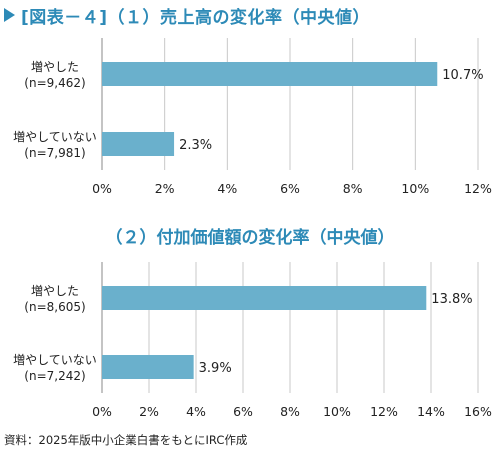 This screenshot has height=454, width=500. I want to click on source-note: 資料：2025年版中小企業白書をもとにIRC作成, so click(126, 440).